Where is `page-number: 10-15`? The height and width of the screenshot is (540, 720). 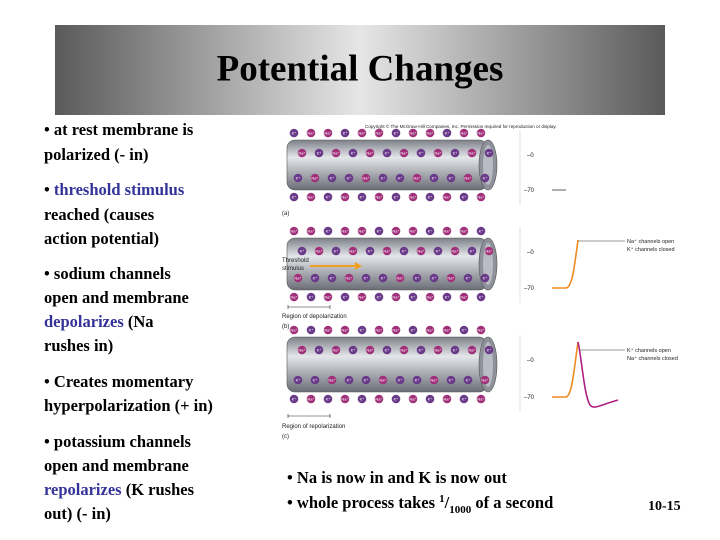
page-number: 10-15 is located at coordinates (664, 506).